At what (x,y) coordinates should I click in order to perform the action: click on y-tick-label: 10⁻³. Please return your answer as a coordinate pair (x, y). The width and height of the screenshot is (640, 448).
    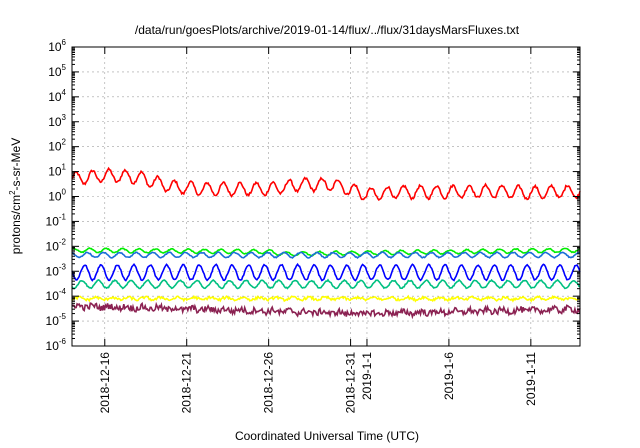
    Looking at the image, I should click on (56, 270).